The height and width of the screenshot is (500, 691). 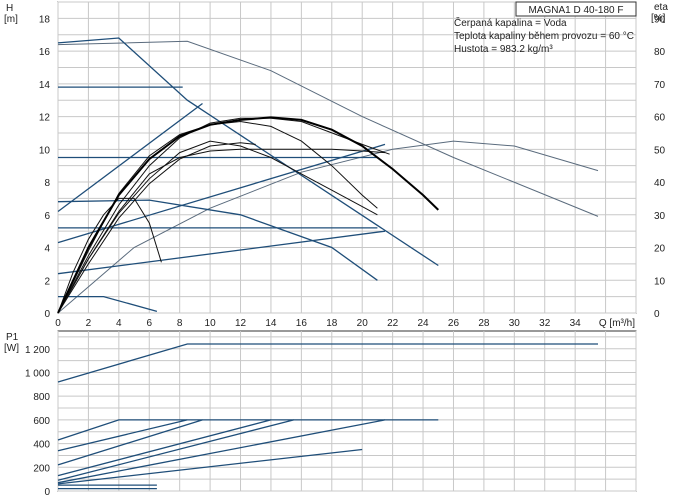 I want to click on flow-tick-label: 18, so click(x=332, y=323).